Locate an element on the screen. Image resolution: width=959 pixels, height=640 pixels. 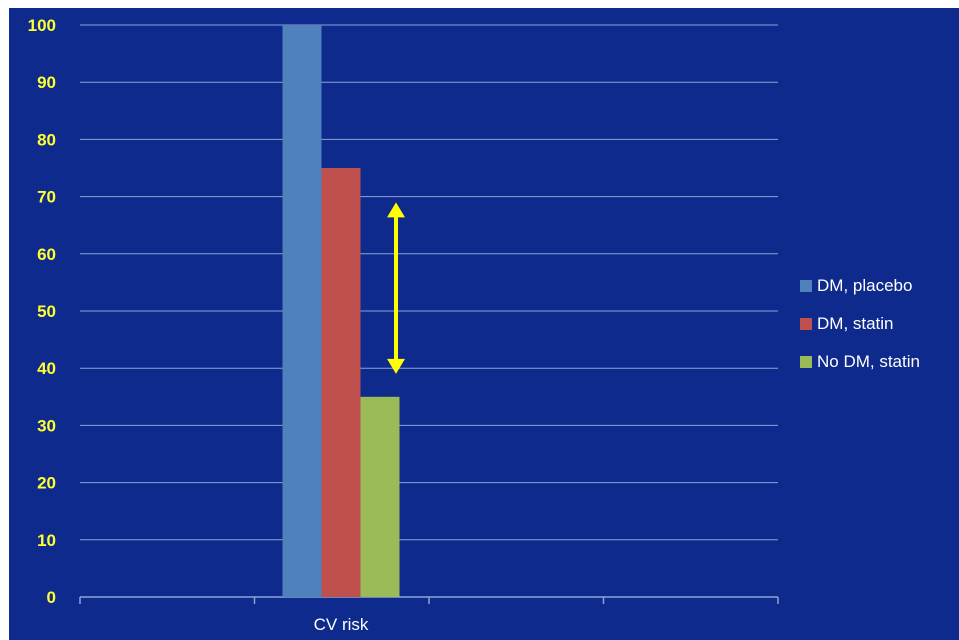
x-category-label: CV risk is located at coordinates (341, 624).